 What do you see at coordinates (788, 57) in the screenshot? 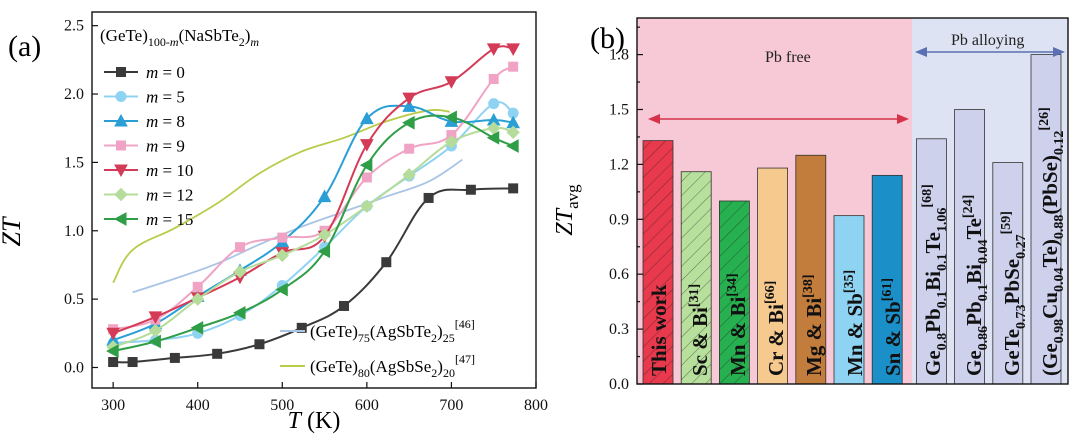
I see `region-label-pb-free: Pb free` at bounding box center [788, 57].